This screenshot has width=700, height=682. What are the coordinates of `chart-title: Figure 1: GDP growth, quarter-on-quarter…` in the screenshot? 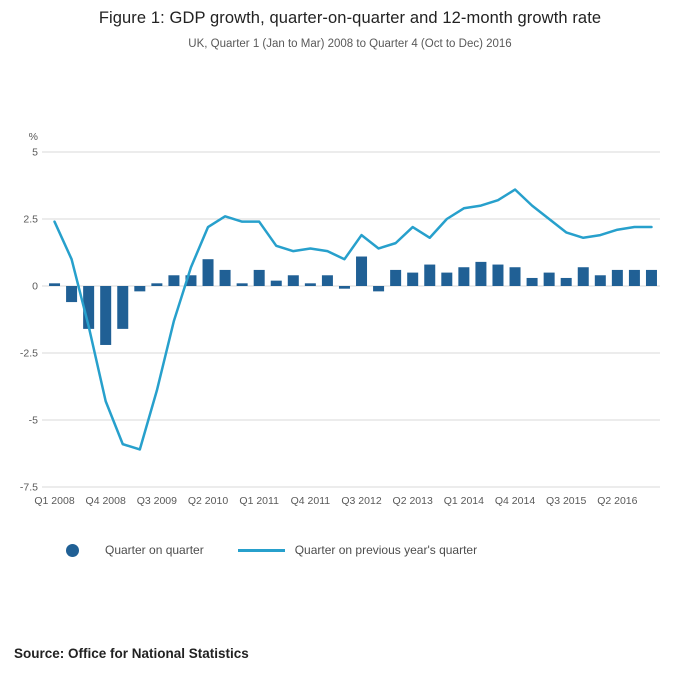 It's located at (350, 18).